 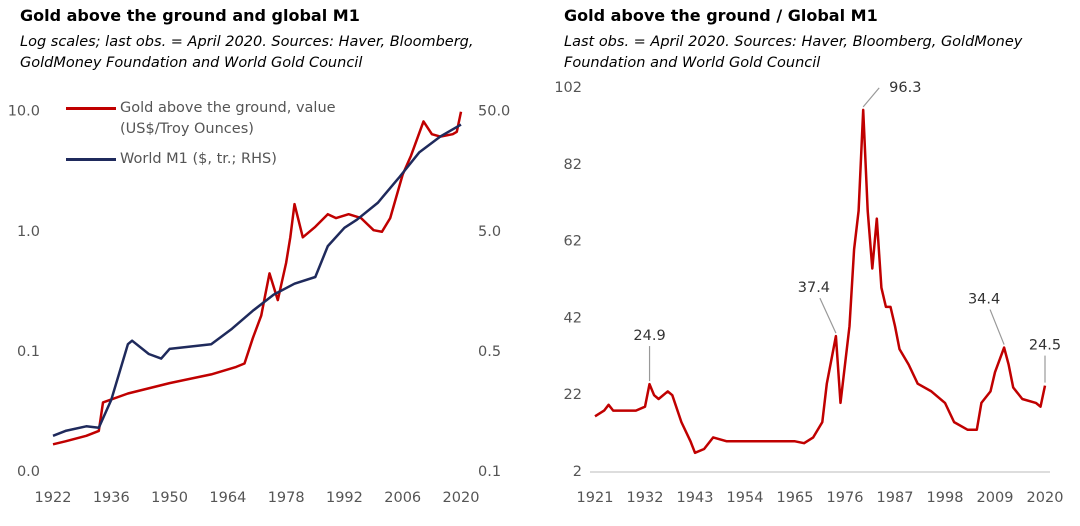 I want to click on y-tick-label: 0.1, so click(x=28, y=352).